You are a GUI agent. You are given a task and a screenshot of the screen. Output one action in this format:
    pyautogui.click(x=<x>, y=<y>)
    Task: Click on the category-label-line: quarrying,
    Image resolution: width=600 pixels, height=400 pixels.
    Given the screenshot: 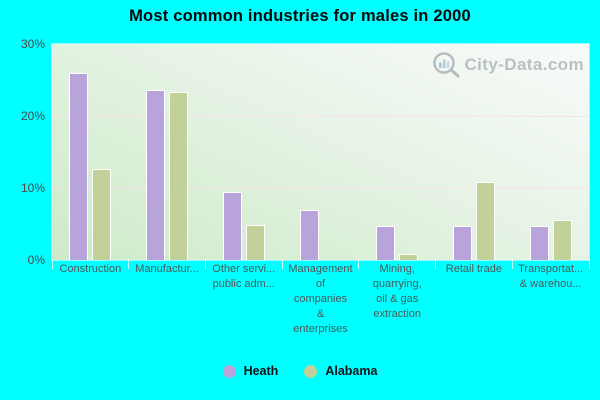 What is the action you would take?
    pyautogui.click(x=397, y=284)
    